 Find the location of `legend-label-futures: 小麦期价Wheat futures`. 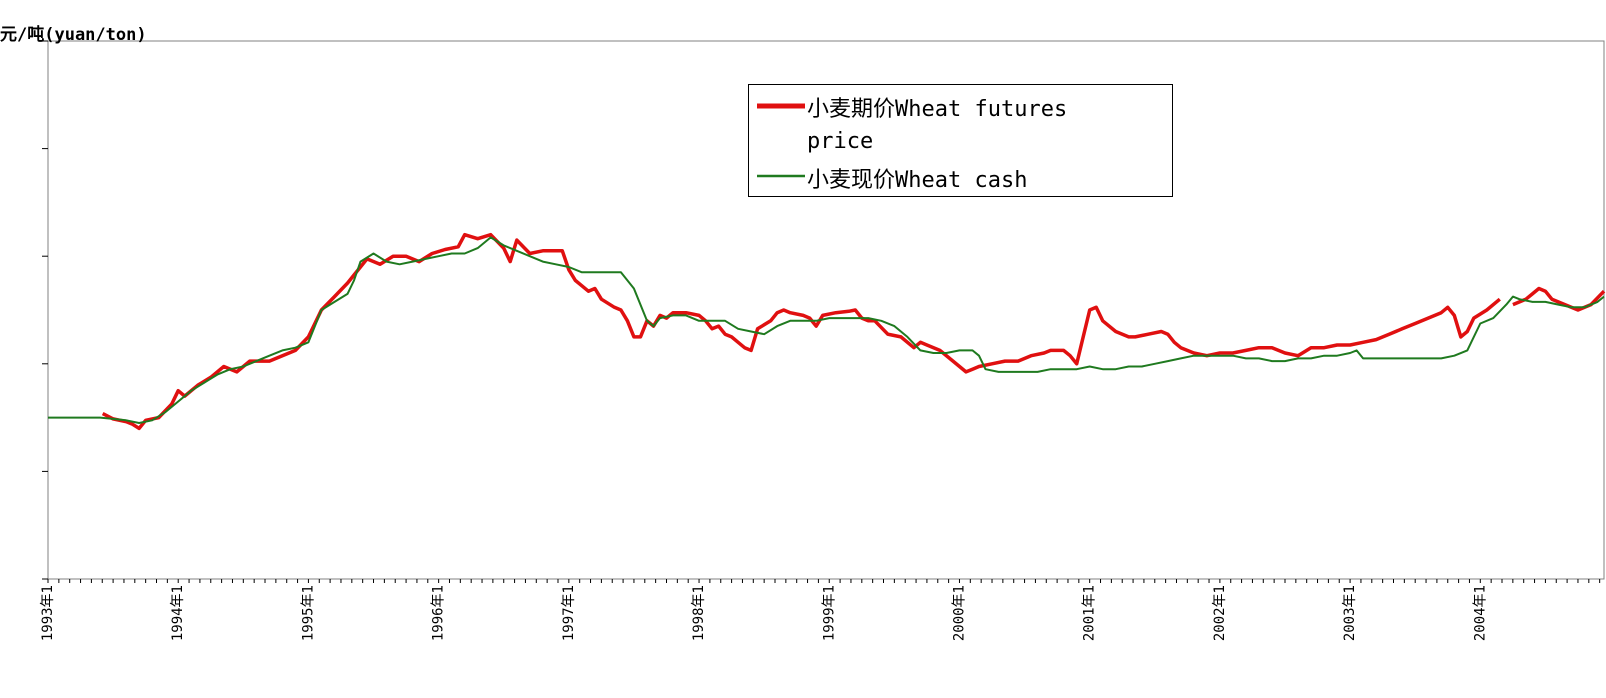

legend-label-futures: 小麦期价Wheat futures is located at coordinates (937, 109).